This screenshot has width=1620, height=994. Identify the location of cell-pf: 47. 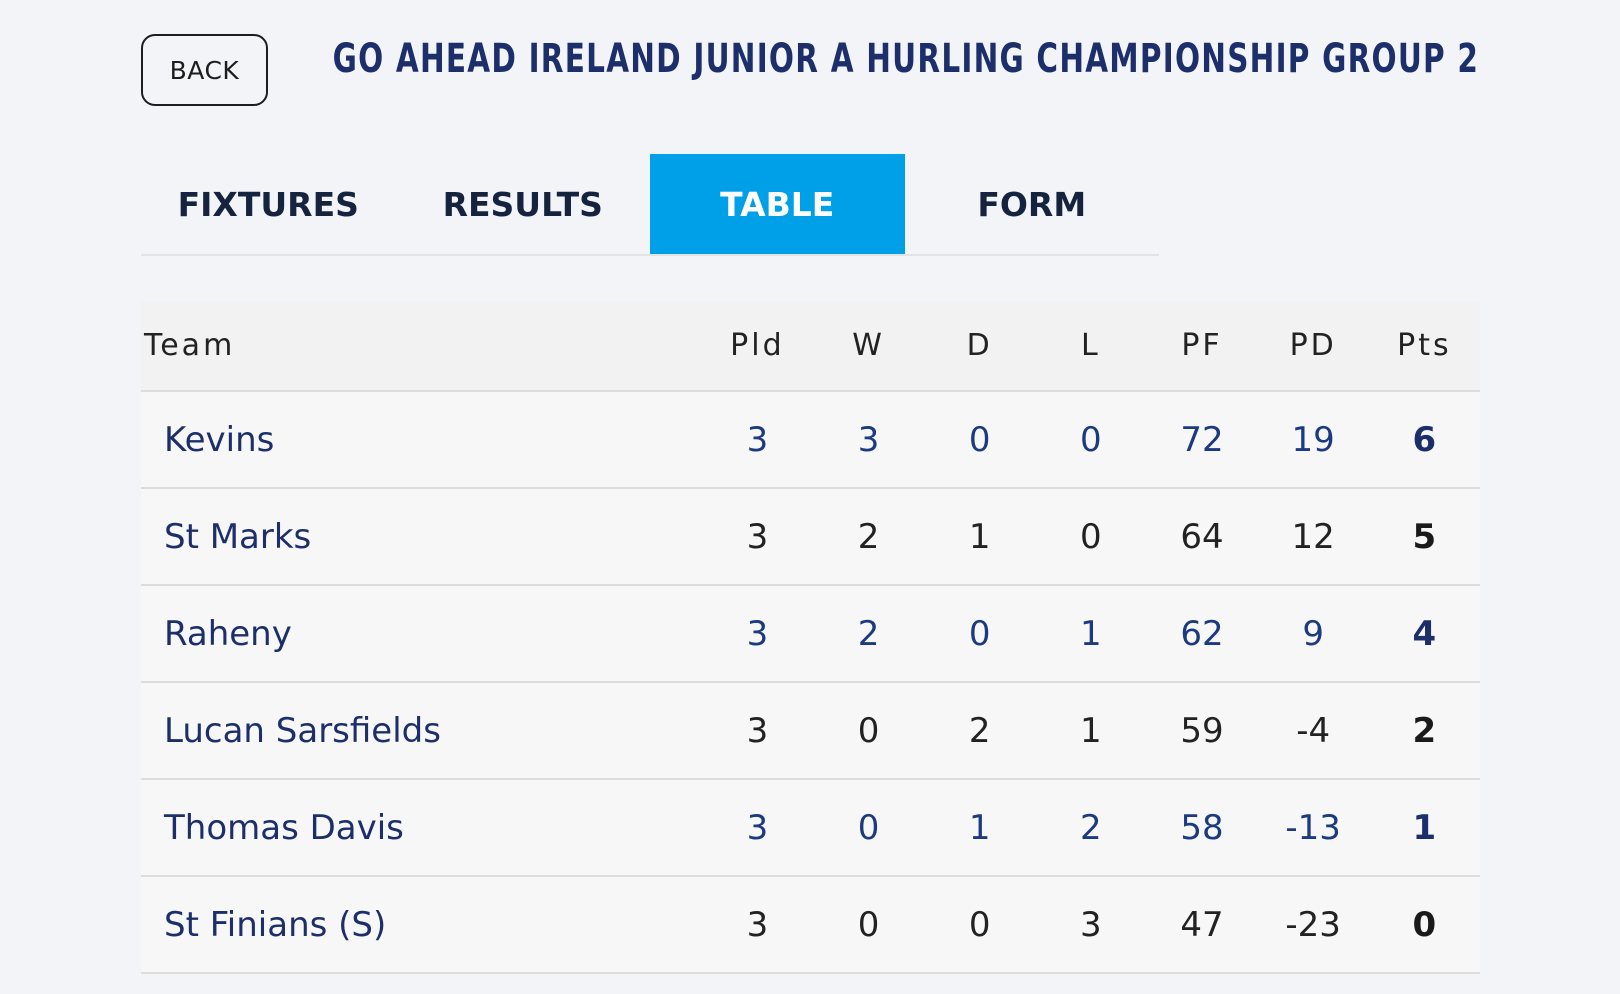
(1202, 924).